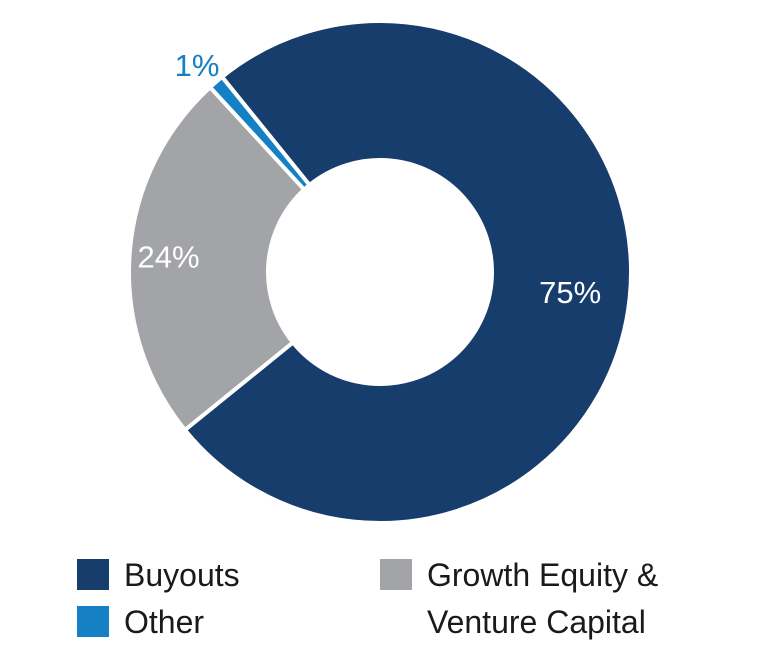 The height and width of the screenshot is (660, 760). Describe the element at coordinates (168, 257) in the screenshot. I see `data-label-growth-equity-venture-capital: 24%` at that location.